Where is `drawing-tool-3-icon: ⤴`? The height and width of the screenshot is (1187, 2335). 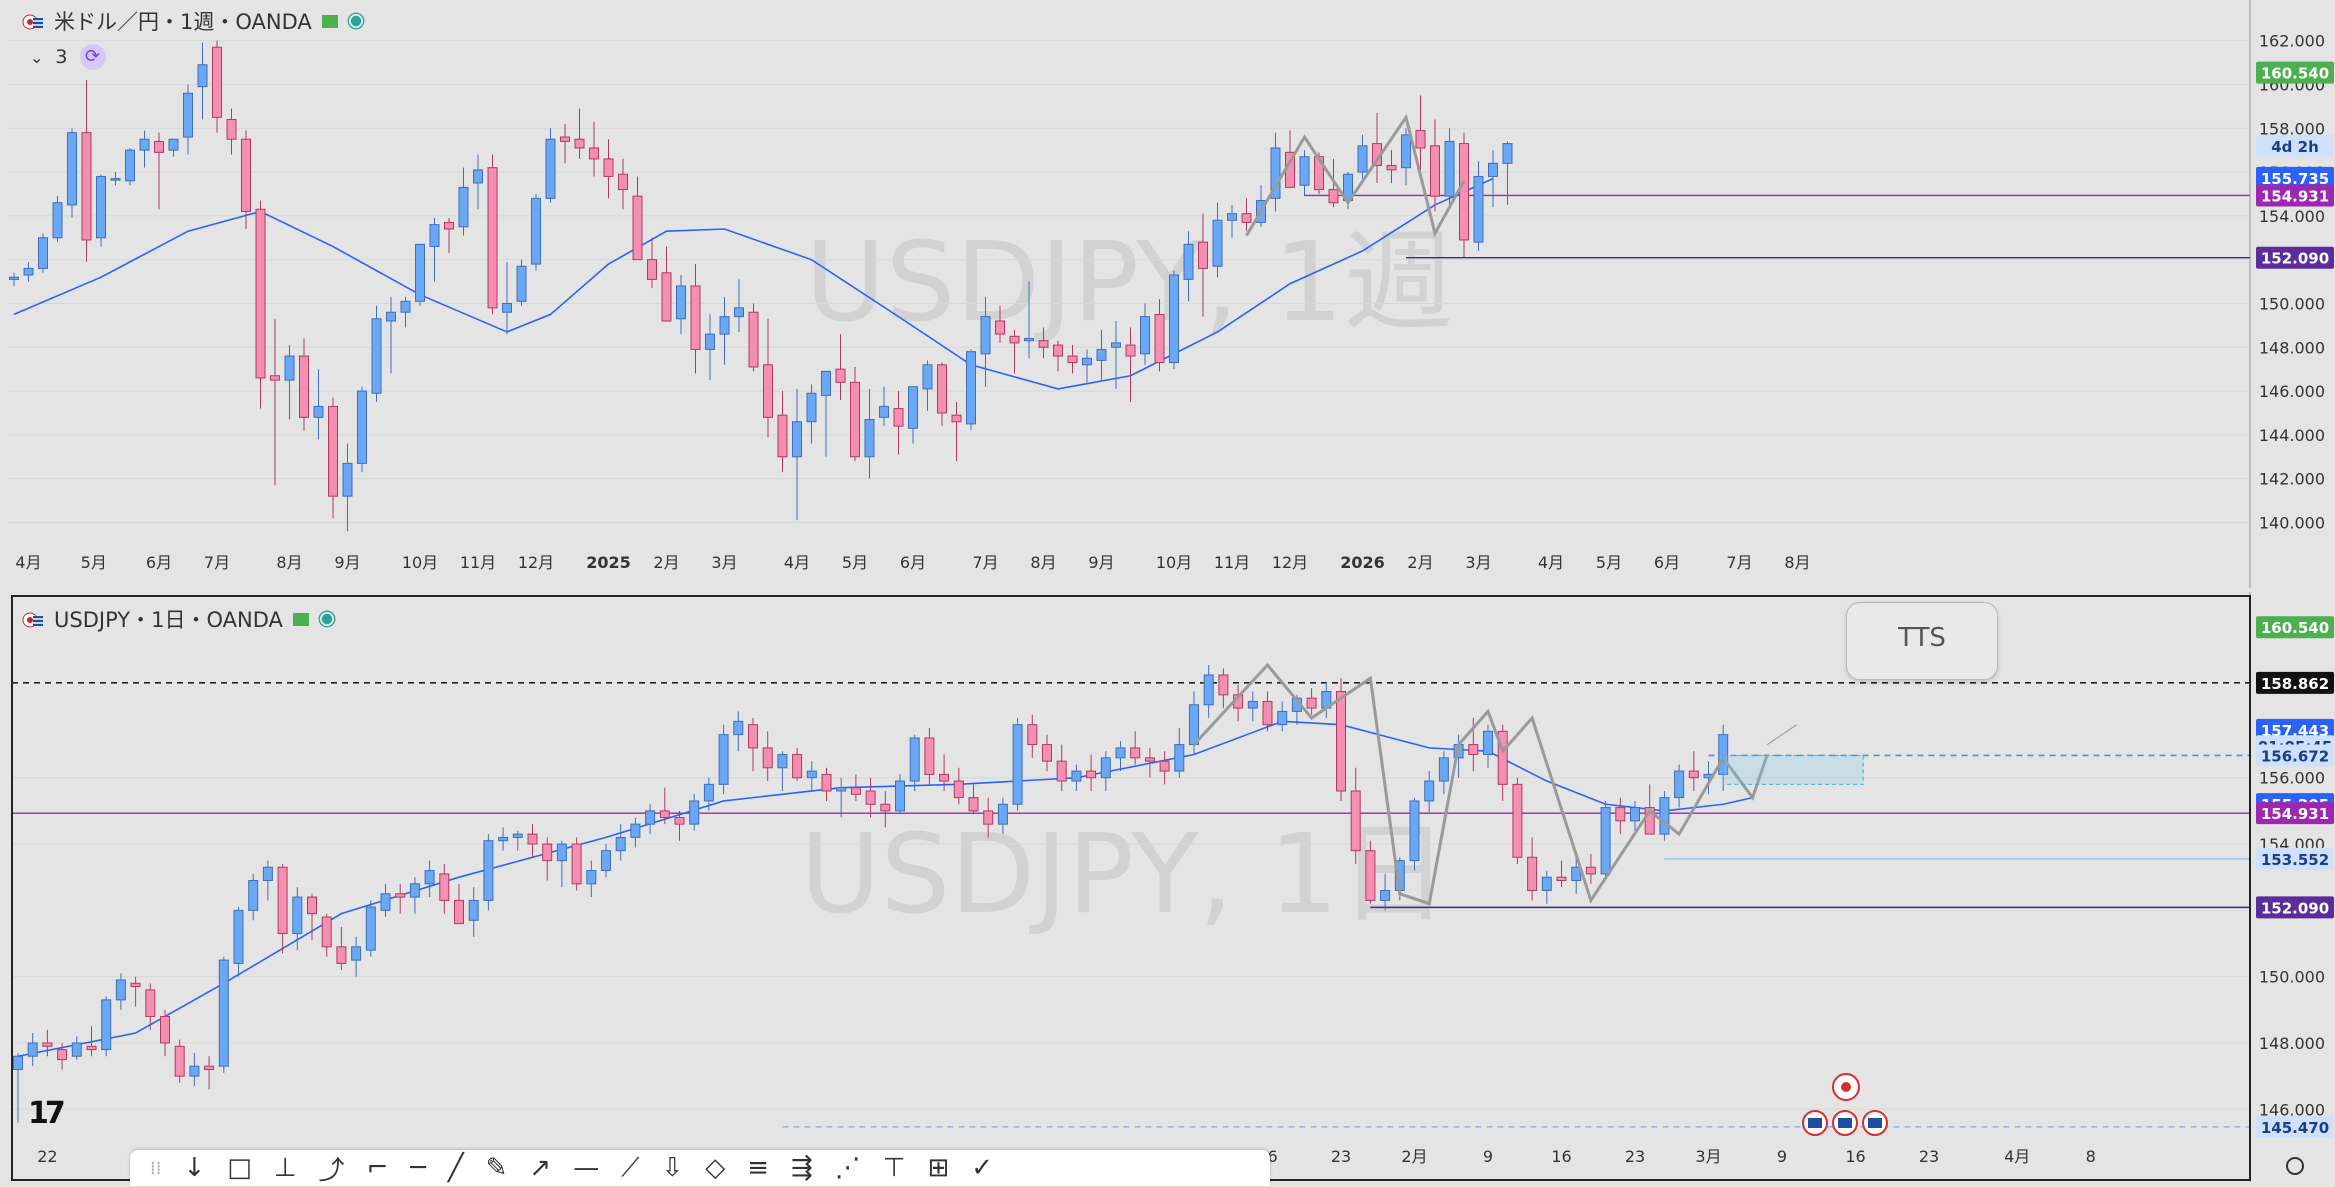 drawing-tool-3-icon: ⤴ is located at coordinates (331, 1170).